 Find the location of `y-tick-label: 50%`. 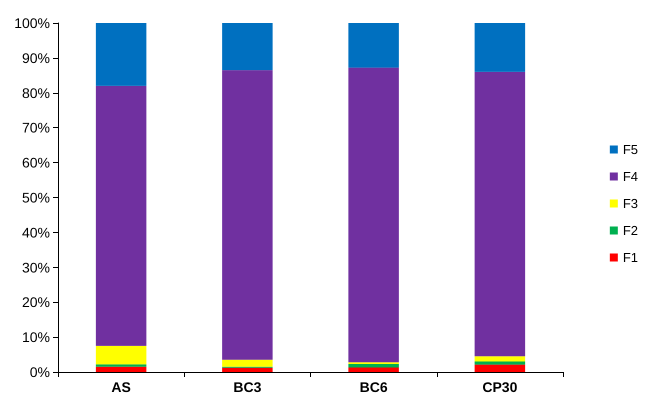

y-tick-label: 50% is located at coordinates (36, 198).